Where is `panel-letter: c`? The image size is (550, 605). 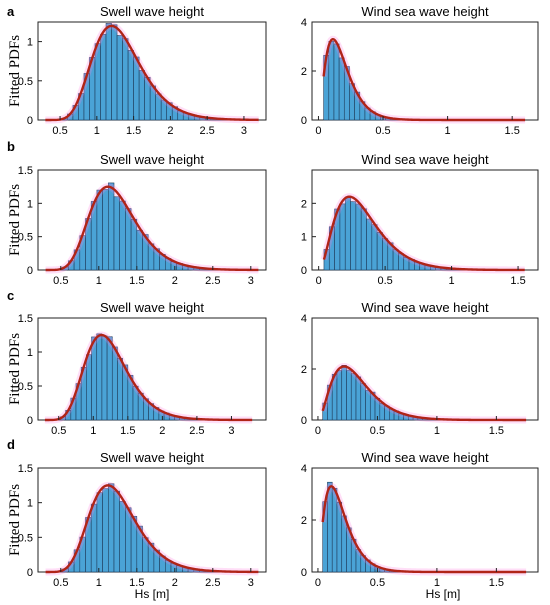 panel-letter: c is located at coordinates (10, 295).